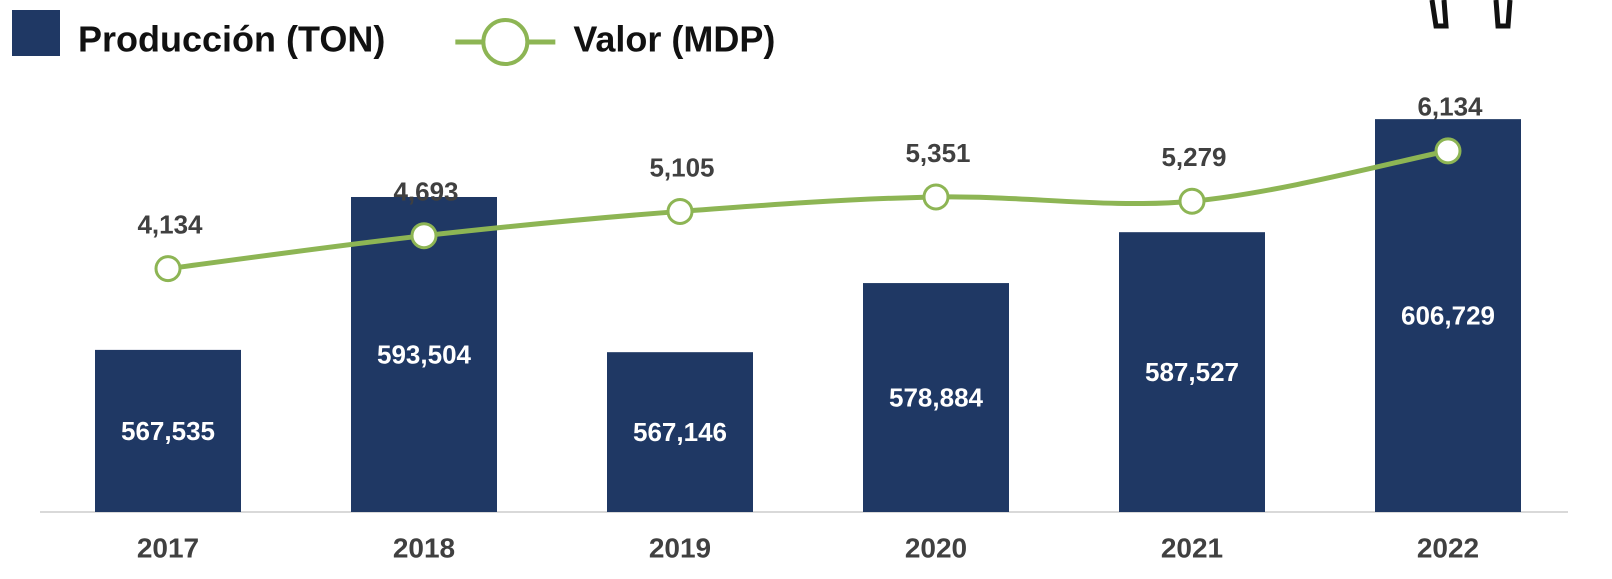  I want to click on line-value-label: 5,105, so click(681, 167).